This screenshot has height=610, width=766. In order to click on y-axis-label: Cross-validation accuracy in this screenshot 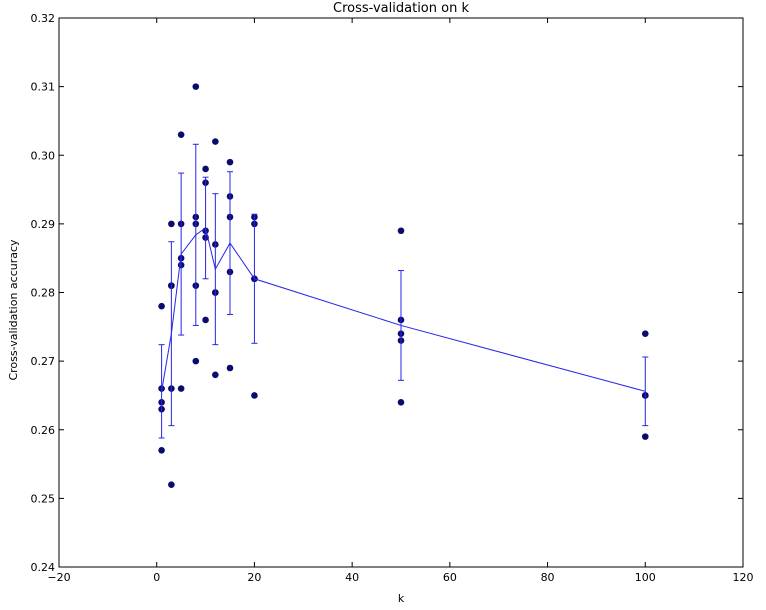, I will do `click(13, 310)`.